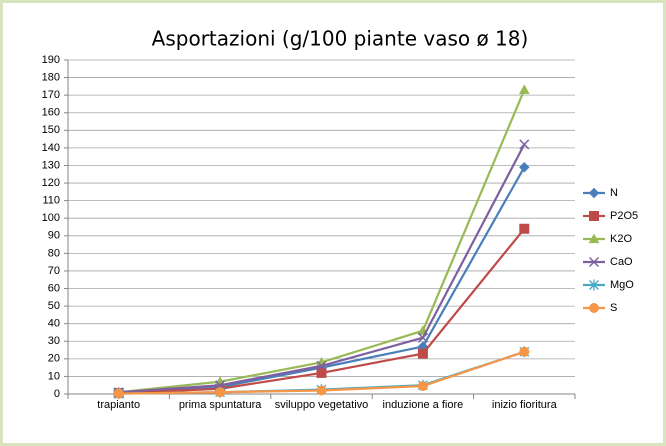 Image resolution: width=666 pixels, height=446 pixels. I want to click on x-tick-label: inizio fioritura, so click(524, 405).